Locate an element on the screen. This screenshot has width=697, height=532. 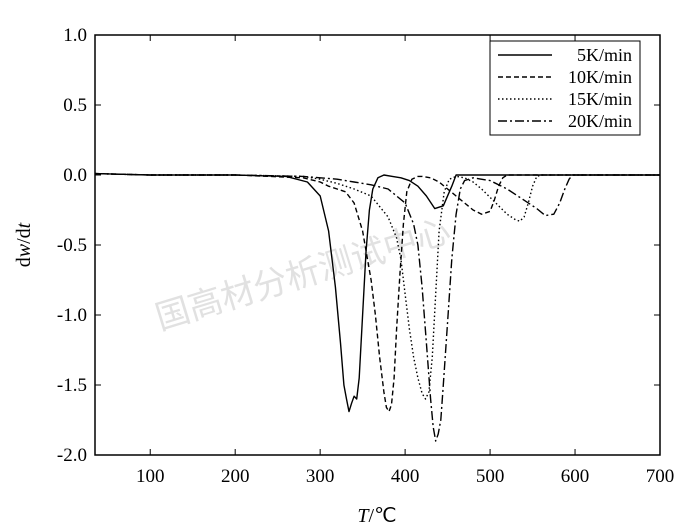
x-tick-label: 400 is located at coordinates (405, 476).